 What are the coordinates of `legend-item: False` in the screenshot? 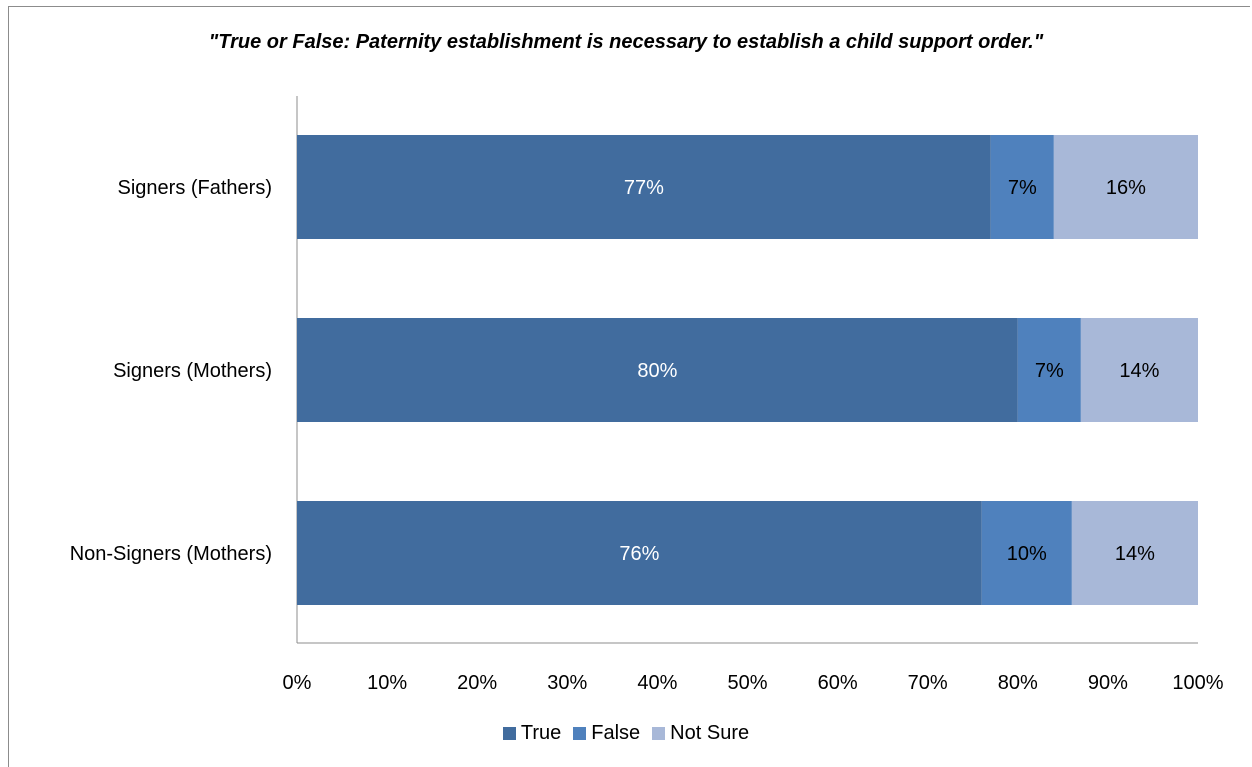 It's located at (606, 733).